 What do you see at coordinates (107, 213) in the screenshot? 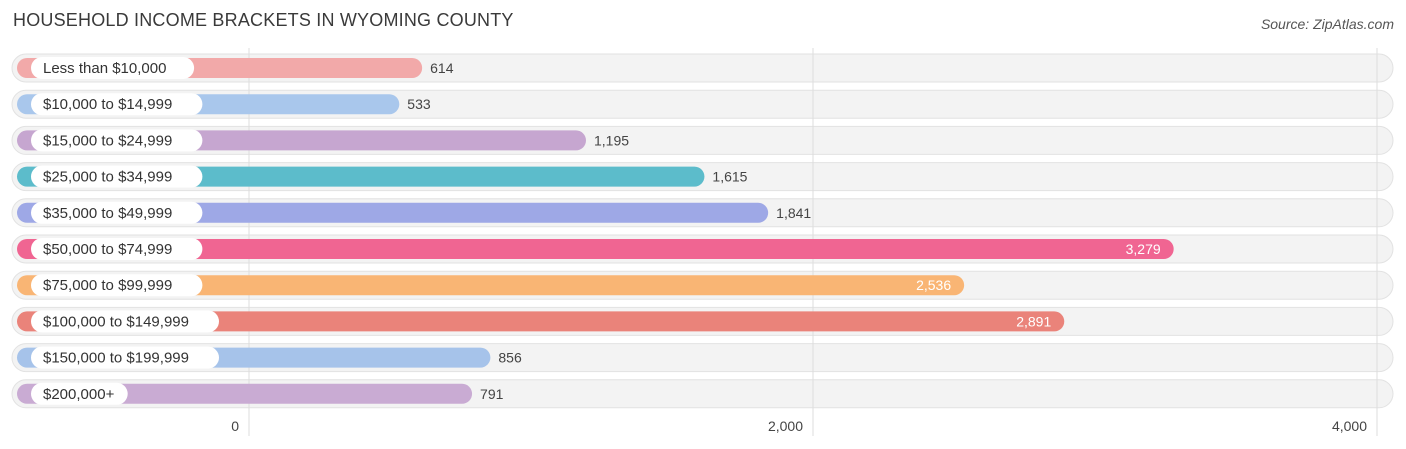
I see `category-label: $35,000 to $49,999` at bounding box center [107, 213].